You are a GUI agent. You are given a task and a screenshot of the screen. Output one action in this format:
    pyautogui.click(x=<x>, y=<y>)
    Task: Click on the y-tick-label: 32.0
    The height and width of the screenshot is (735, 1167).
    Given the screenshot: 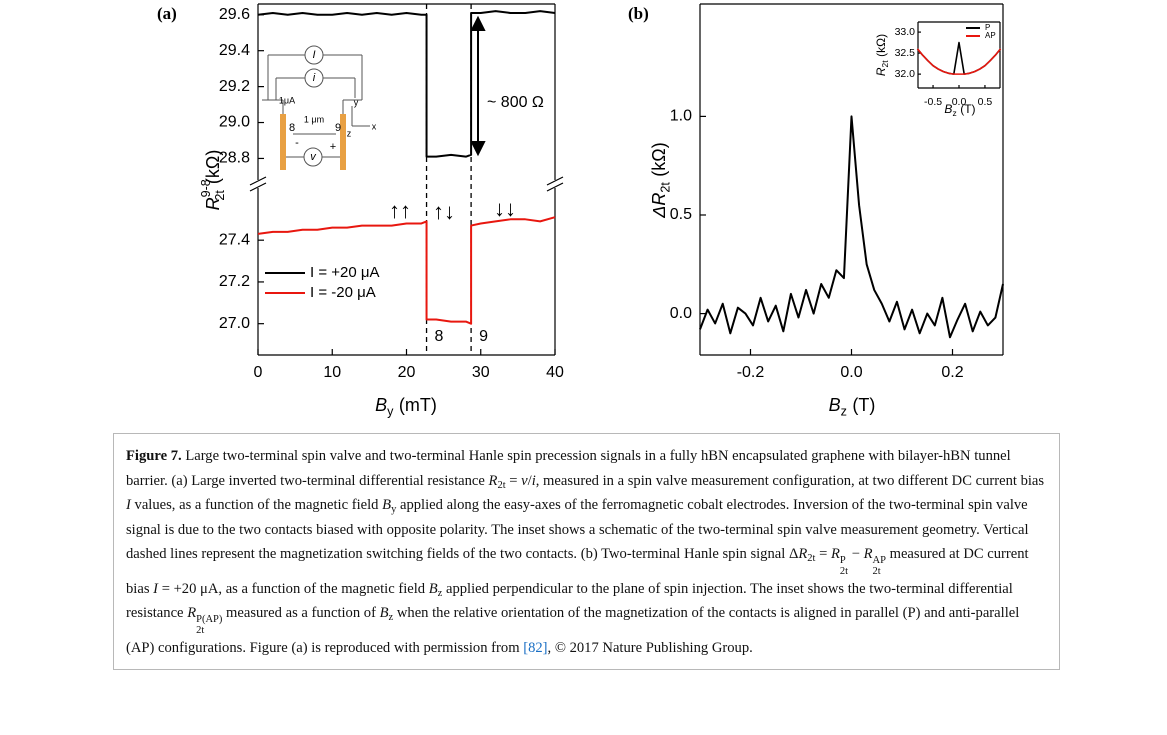 What is the action you would take?
    pyautogui.click(x=905, y=74)
    